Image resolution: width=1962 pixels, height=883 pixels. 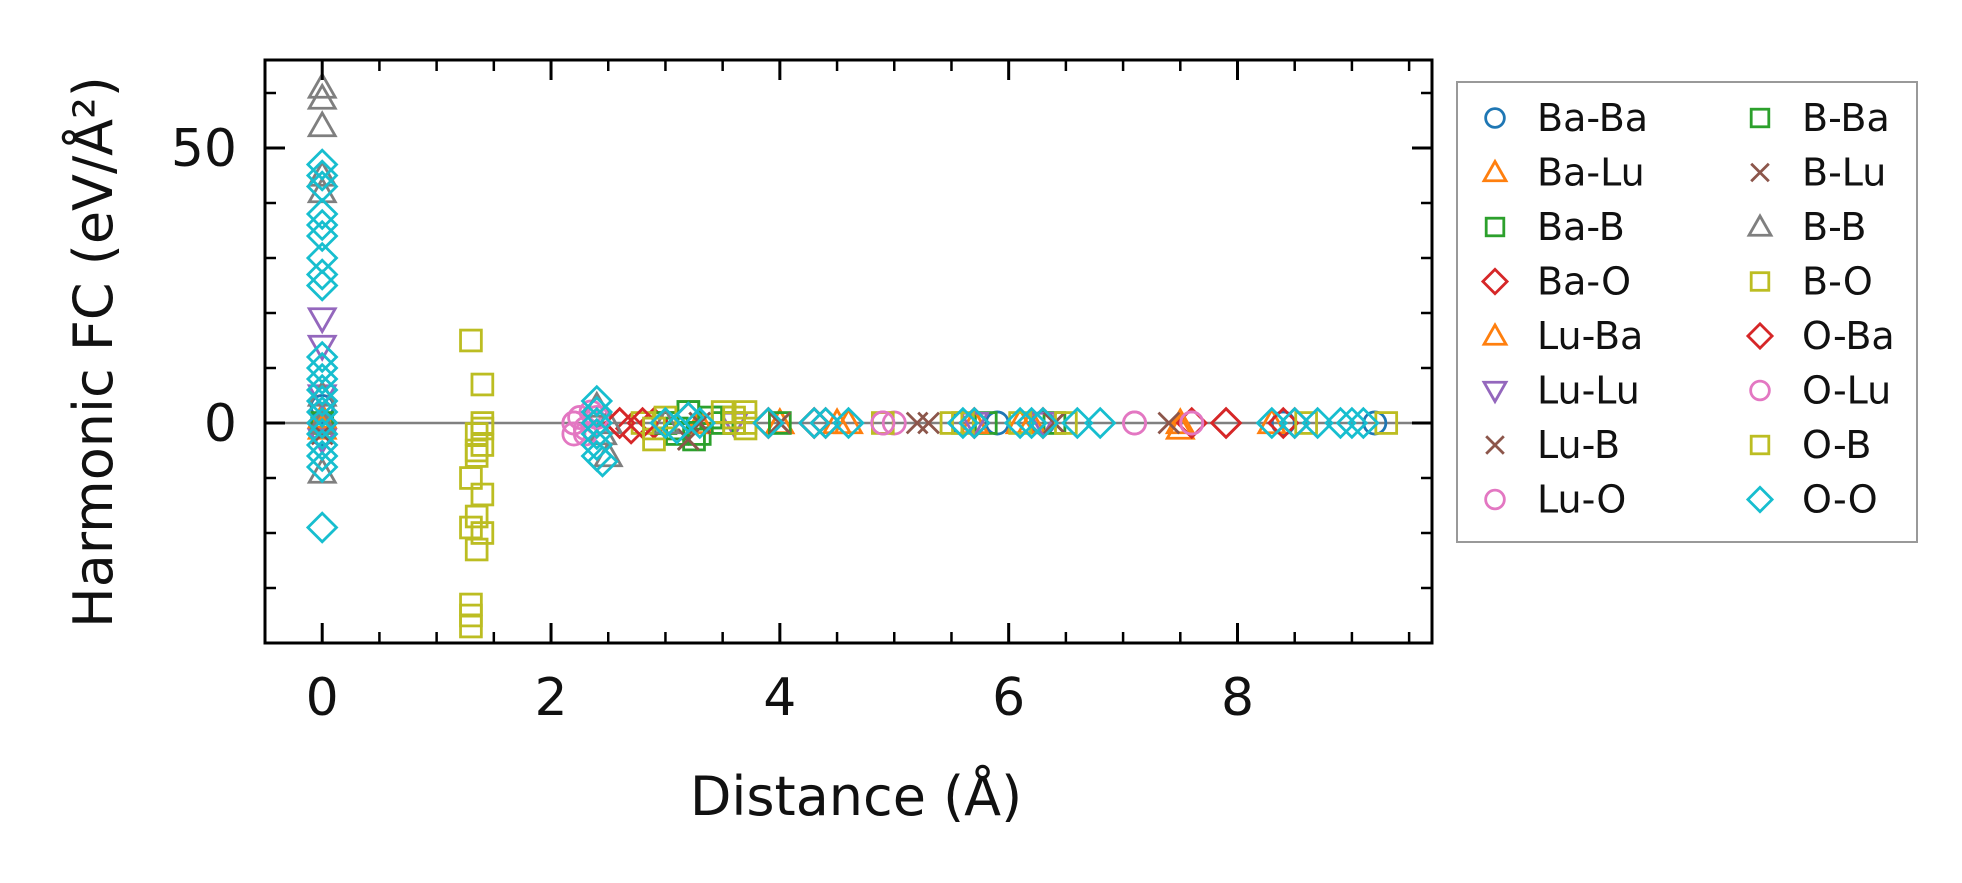 I want to click on legend-label: Lu-O, so click(x=1581, y=500).